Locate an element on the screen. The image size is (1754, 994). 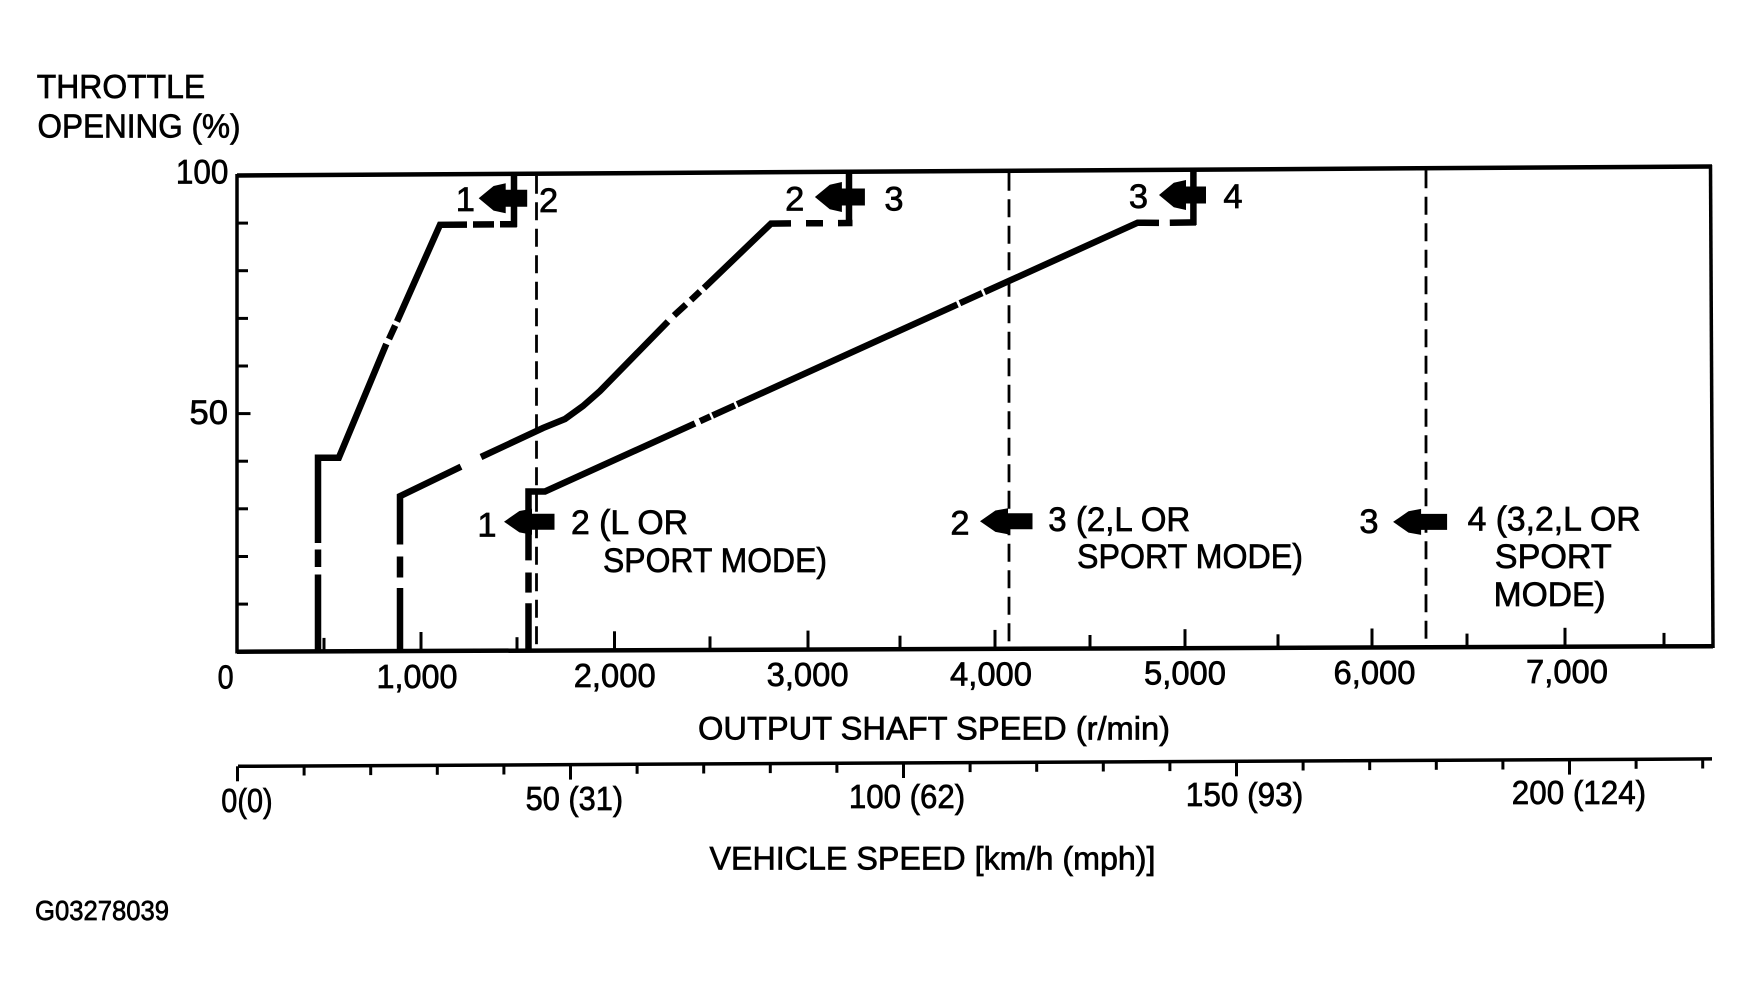
svg-text: 4,000 is located at coordinates (991, 675).